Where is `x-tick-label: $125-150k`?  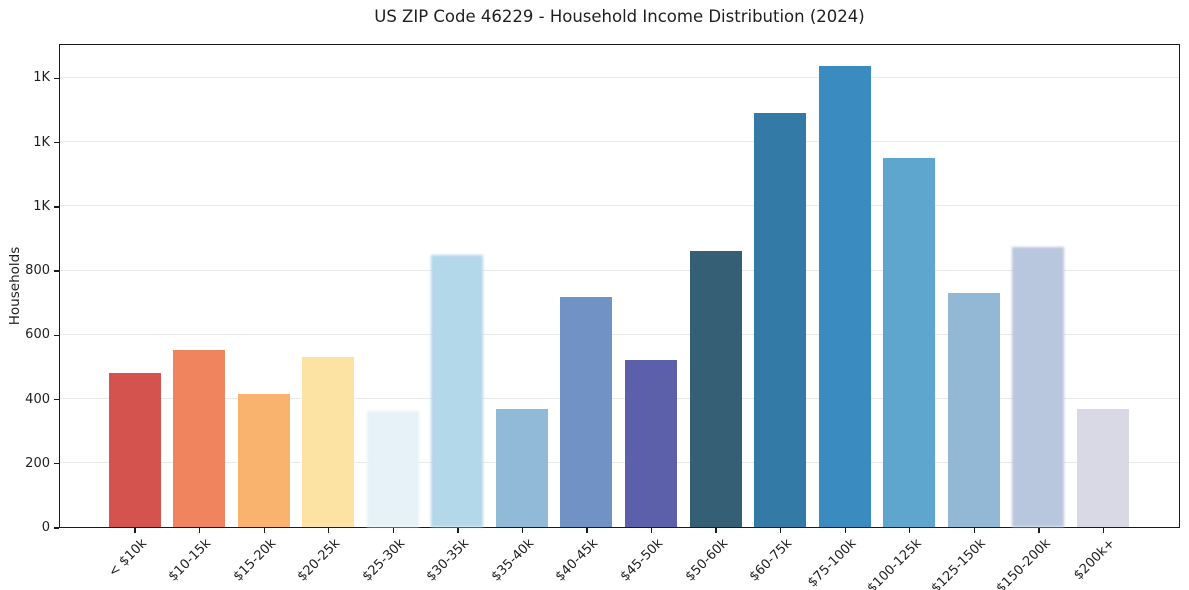
x-tick-label: $125-150k is located at coordinates (958, 563).